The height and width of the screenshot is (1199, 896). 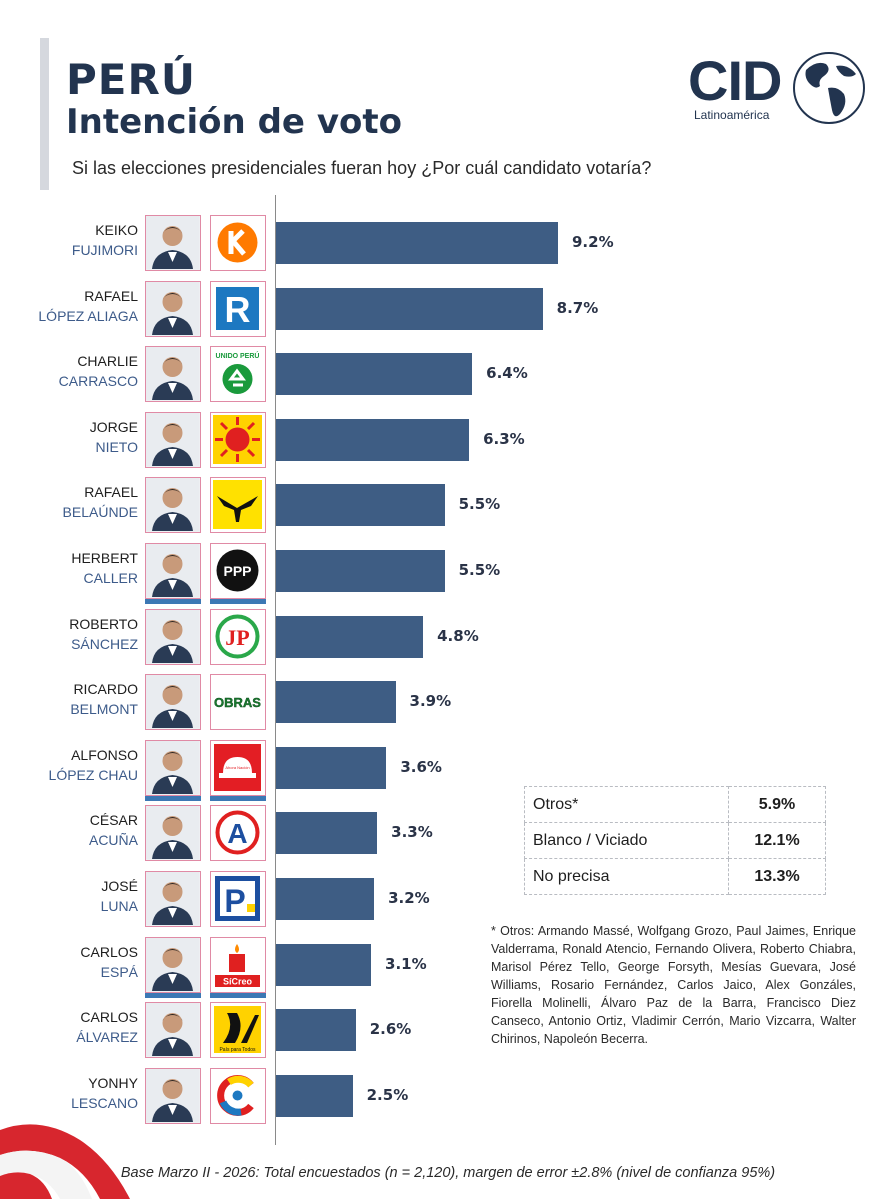 I want to click on chart-row: ROBERTO SÁNCHEZ JP 4.8%, so click(x=448, y=640).